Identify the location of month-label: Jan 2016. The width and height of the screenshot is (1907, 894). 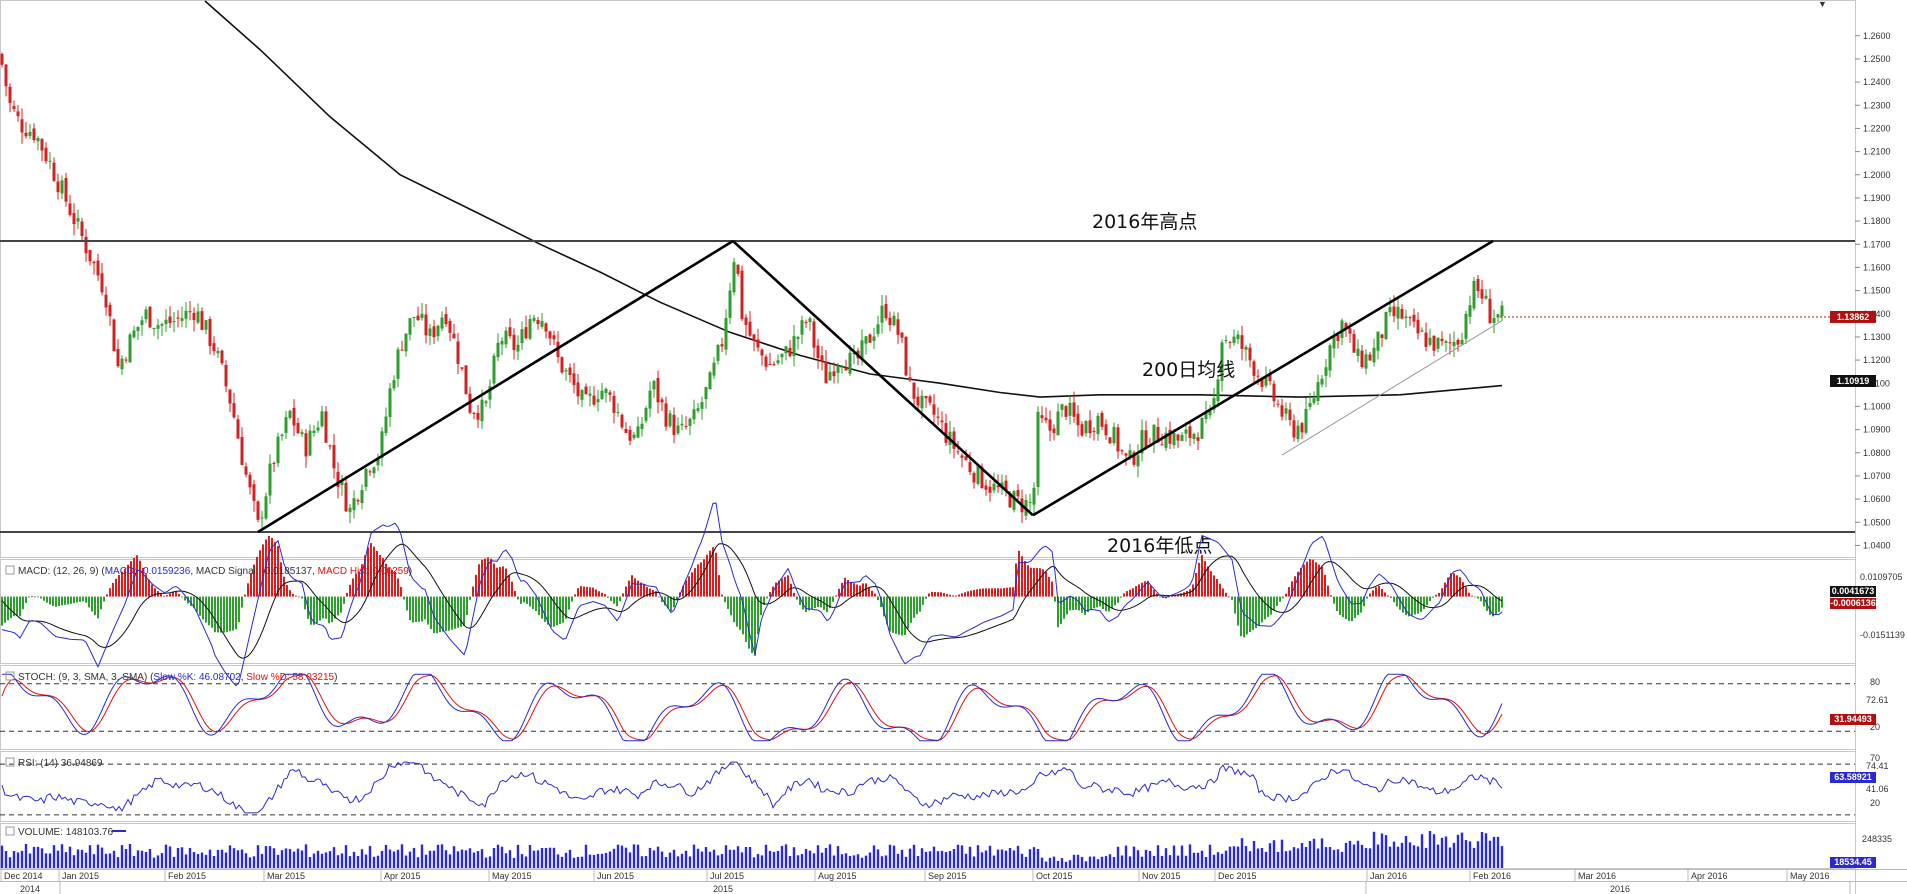
(1388, 876).